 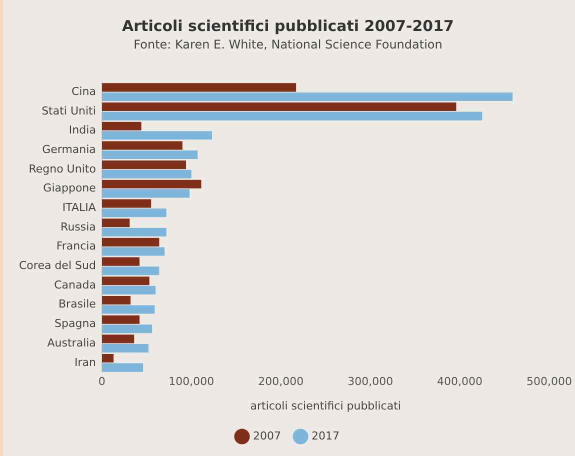 I want to click on y-tick-label: Australia, so click(x=71, y=343).